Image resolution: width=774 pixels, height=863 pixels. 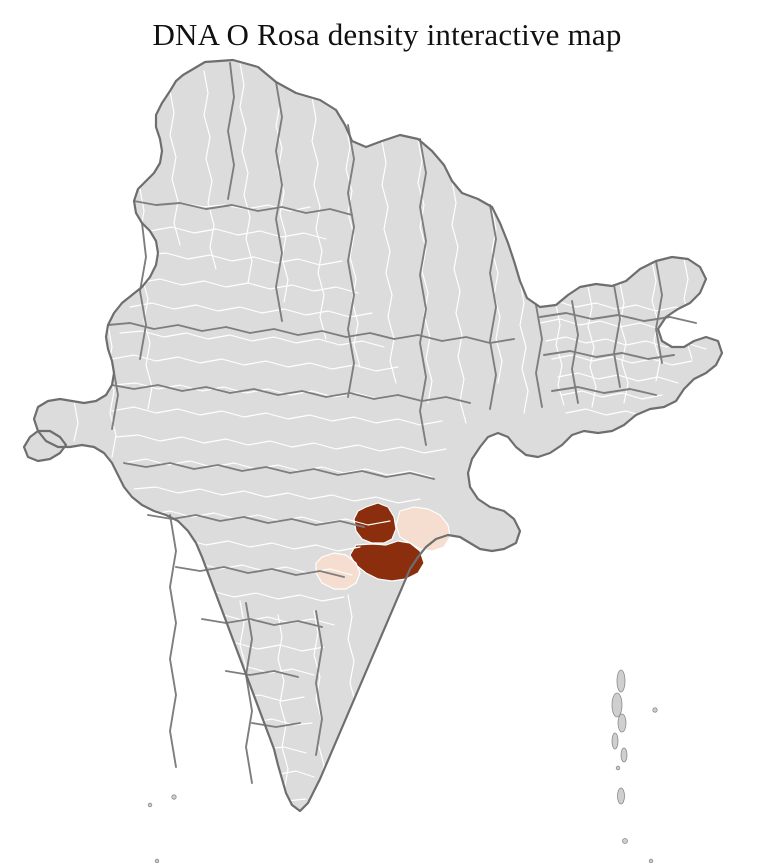 I want to click on lakshadweep-islands, so click(x=162, y=828).